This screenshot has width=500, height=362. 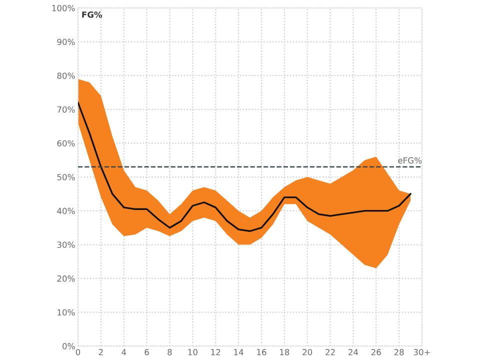 I want to click on x-tick-label: 24, so click(x=353, y=352).